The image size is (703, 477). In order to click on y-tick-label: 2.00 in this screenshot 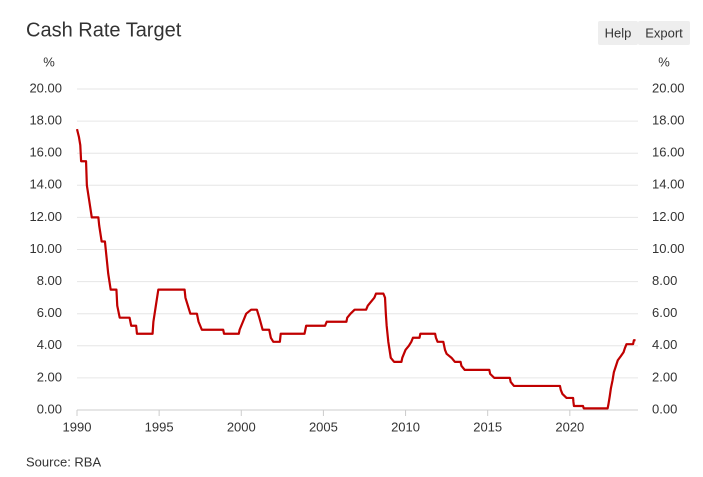, I will do `click(49, 376)`.